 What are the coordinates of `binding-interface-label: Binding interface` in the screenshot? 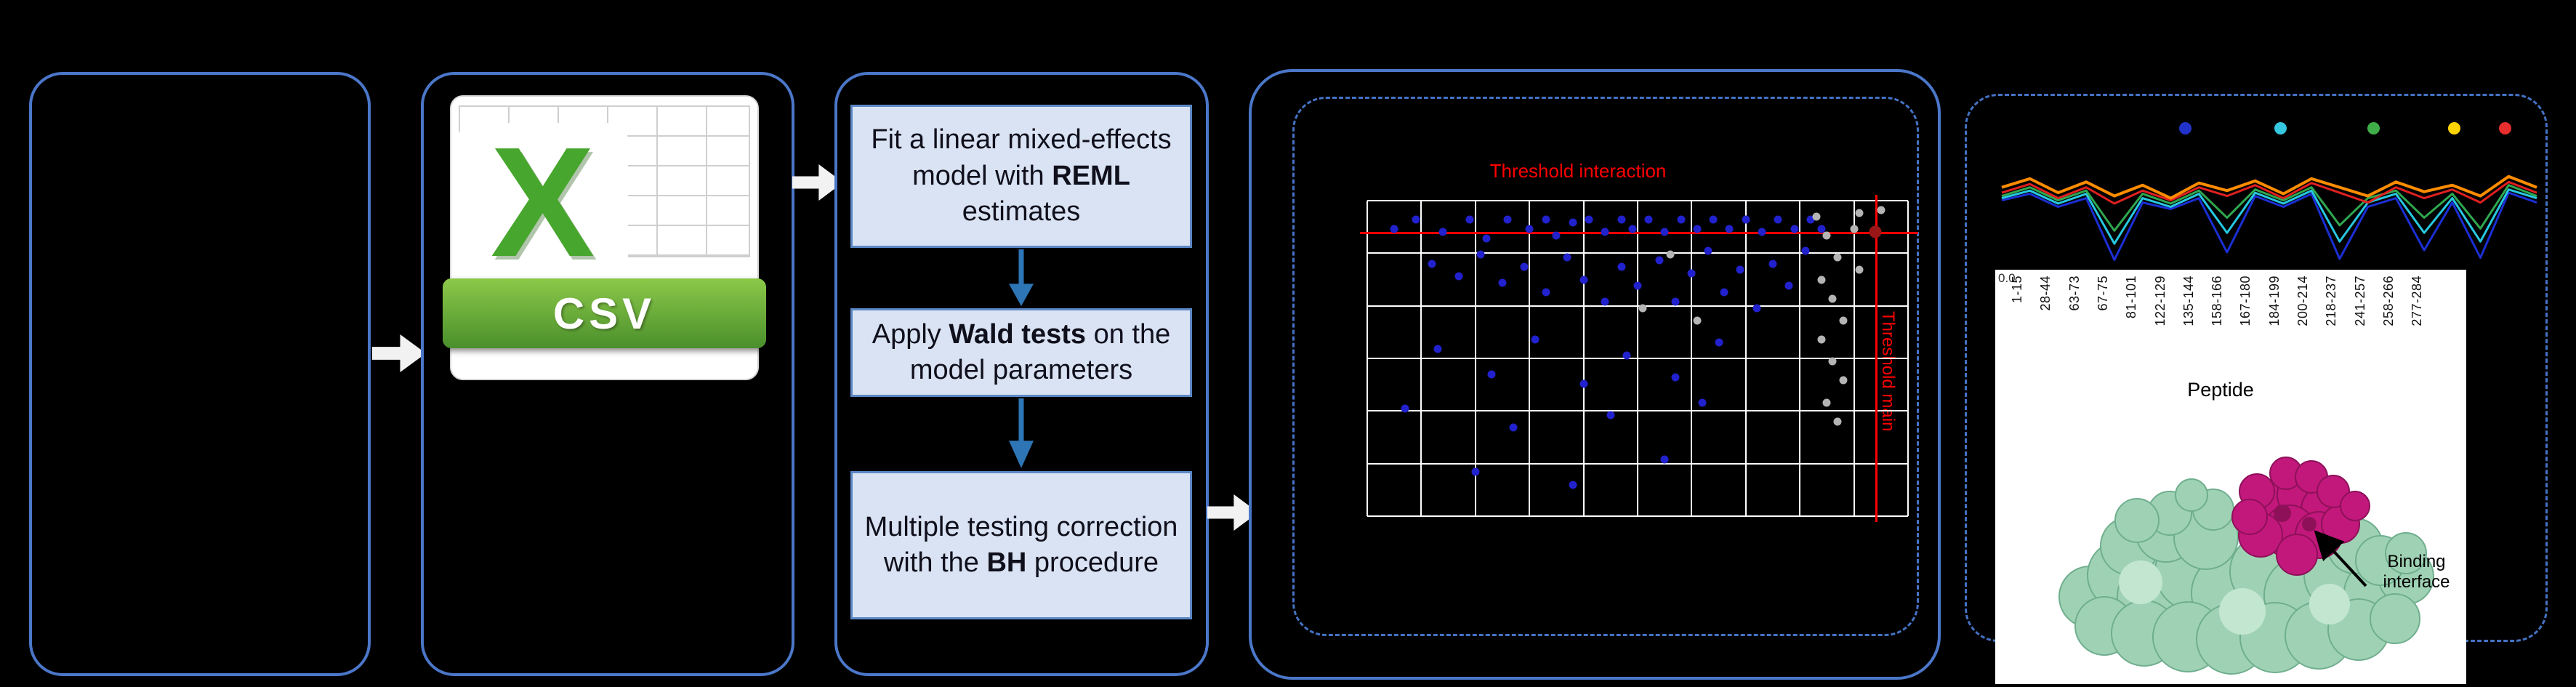 It's located at (2416, 572).